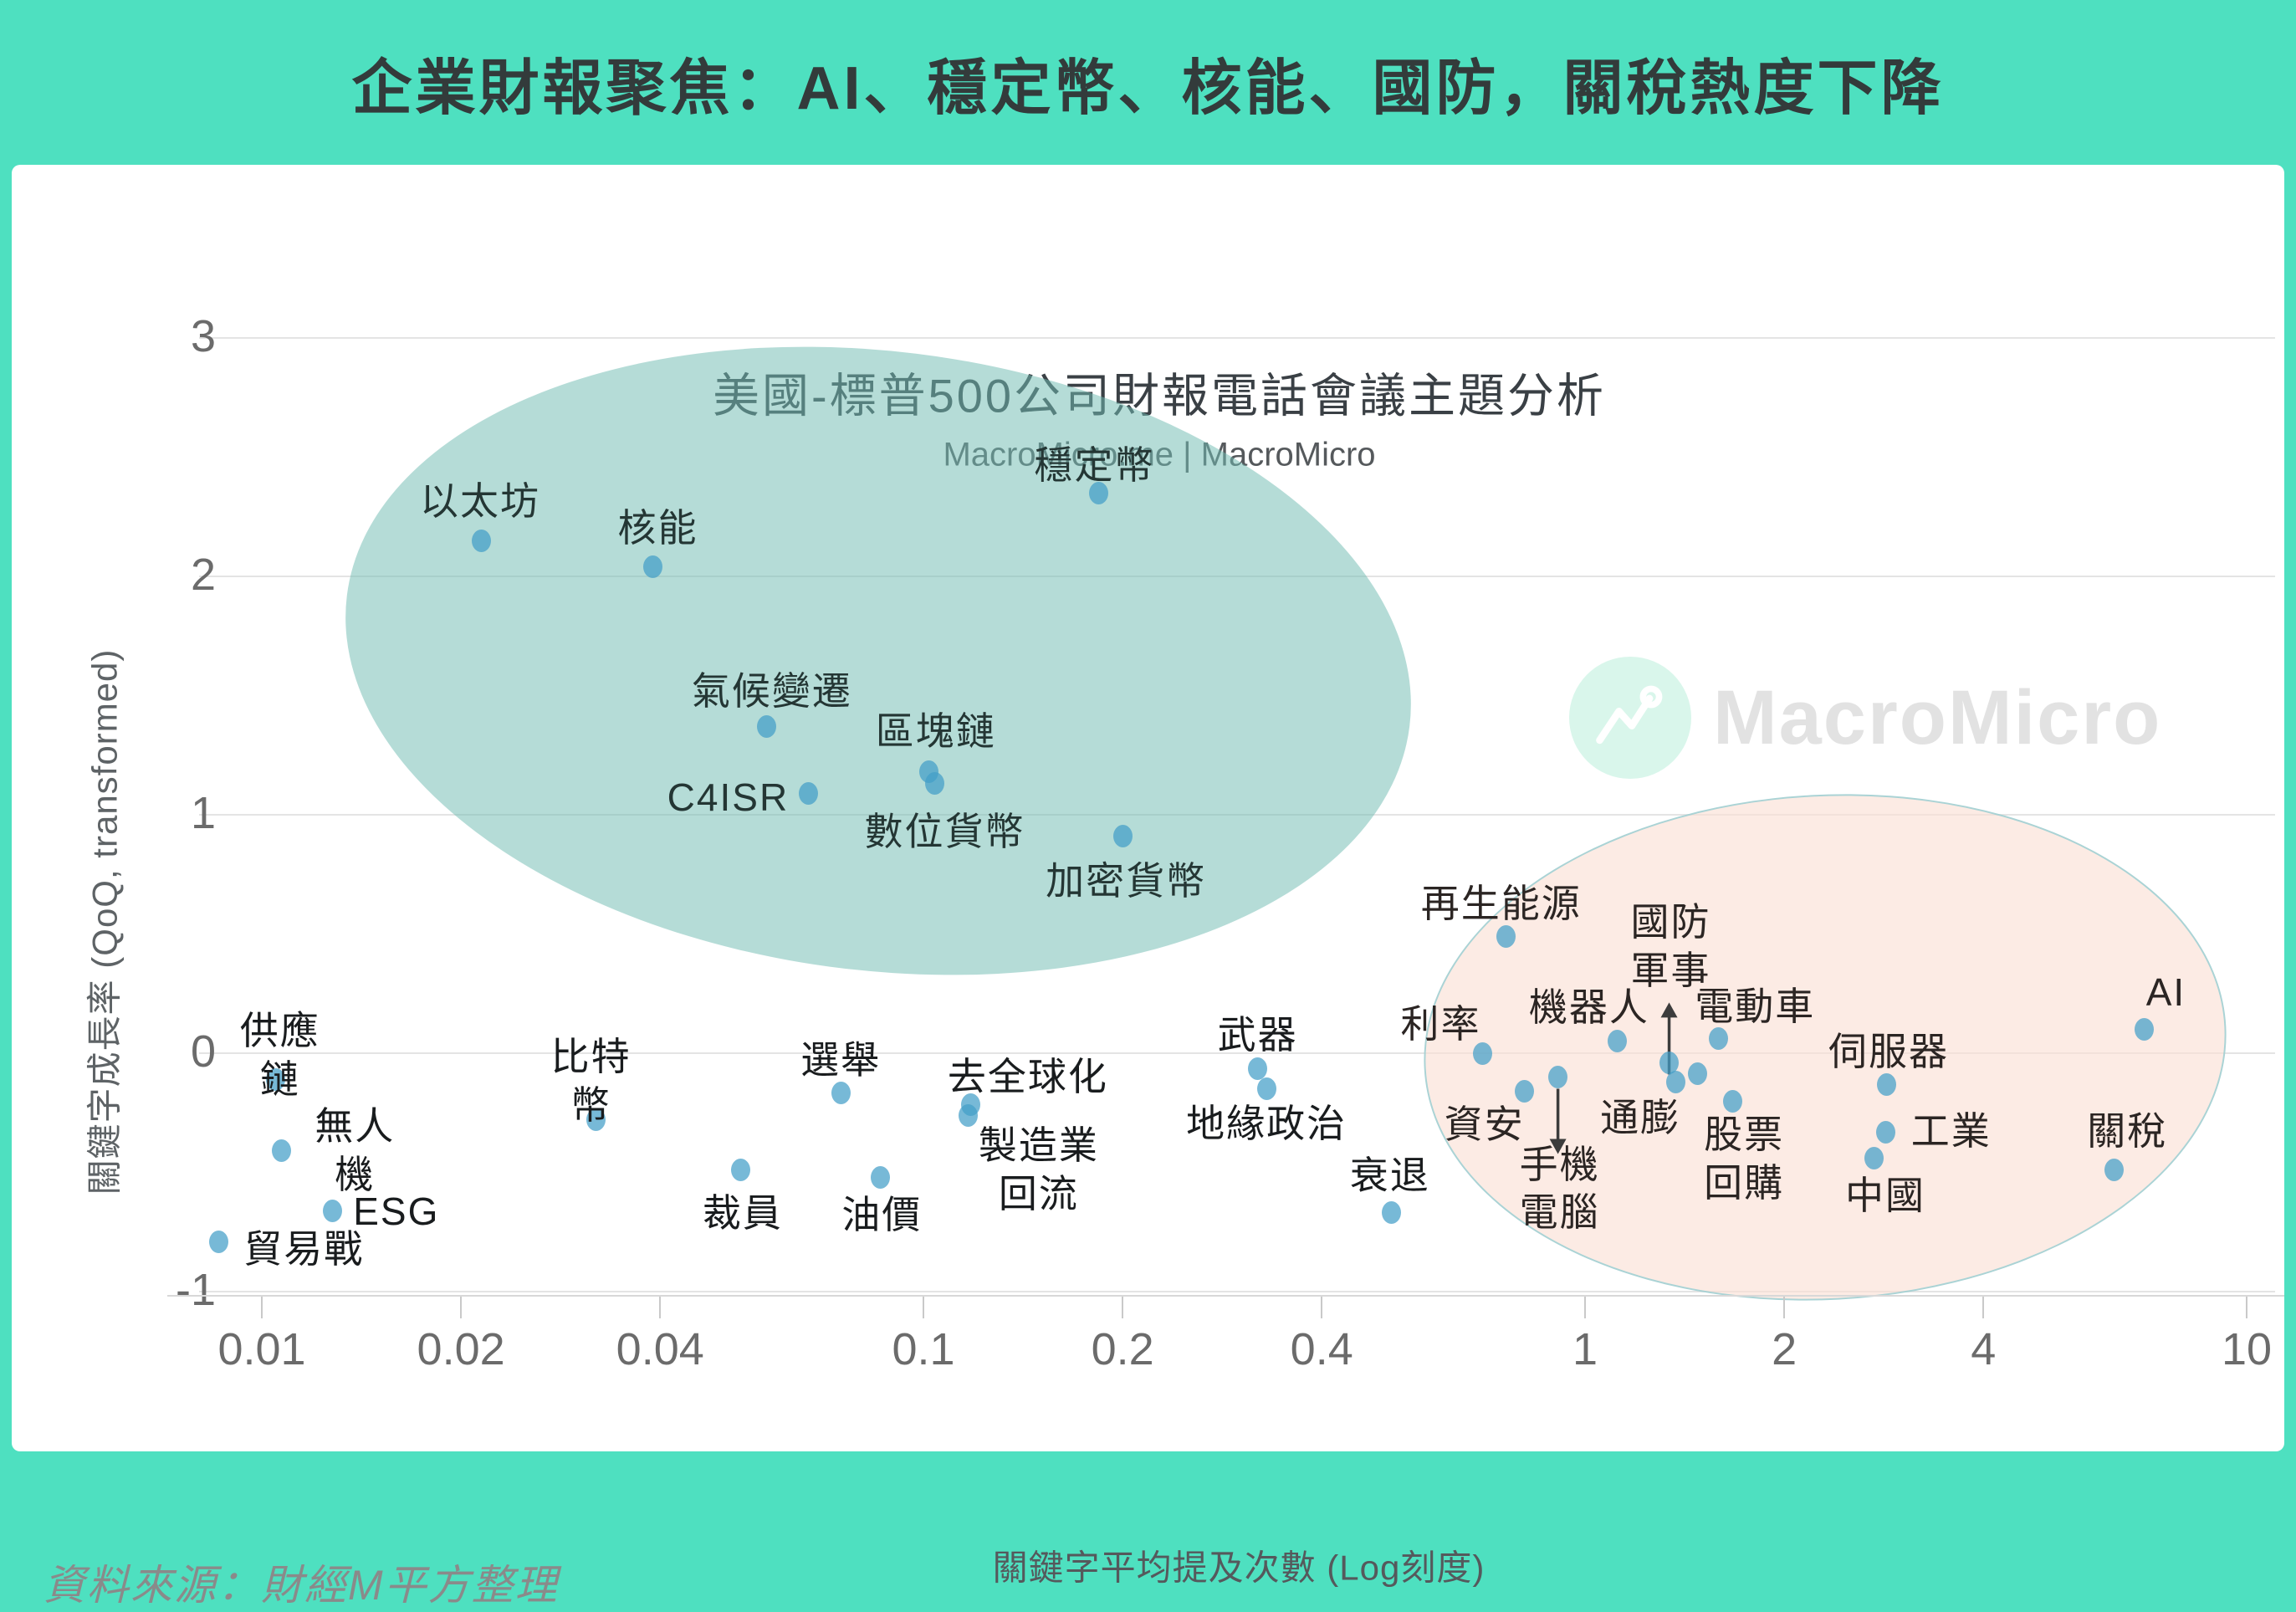 This screenshot has width=2296, height=1612. Describe the element at coordinates (304, 1249) in the screenshot. I see `data-point-label: 貿易戰` at that location.